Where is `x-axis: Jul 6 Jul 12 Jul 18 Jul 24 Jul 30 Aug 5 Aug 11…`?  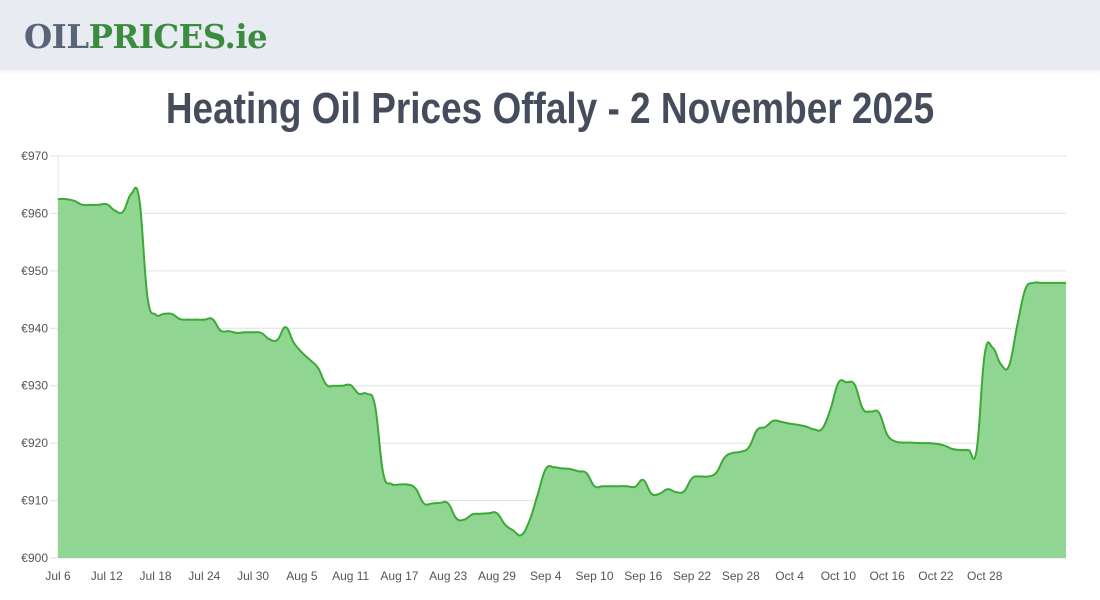 x-axis: Jul 6 Jul 12 Jul 18 Jul 24 Jul 30 Aug 5 Aug 11… is located at coordinates (523, 576).